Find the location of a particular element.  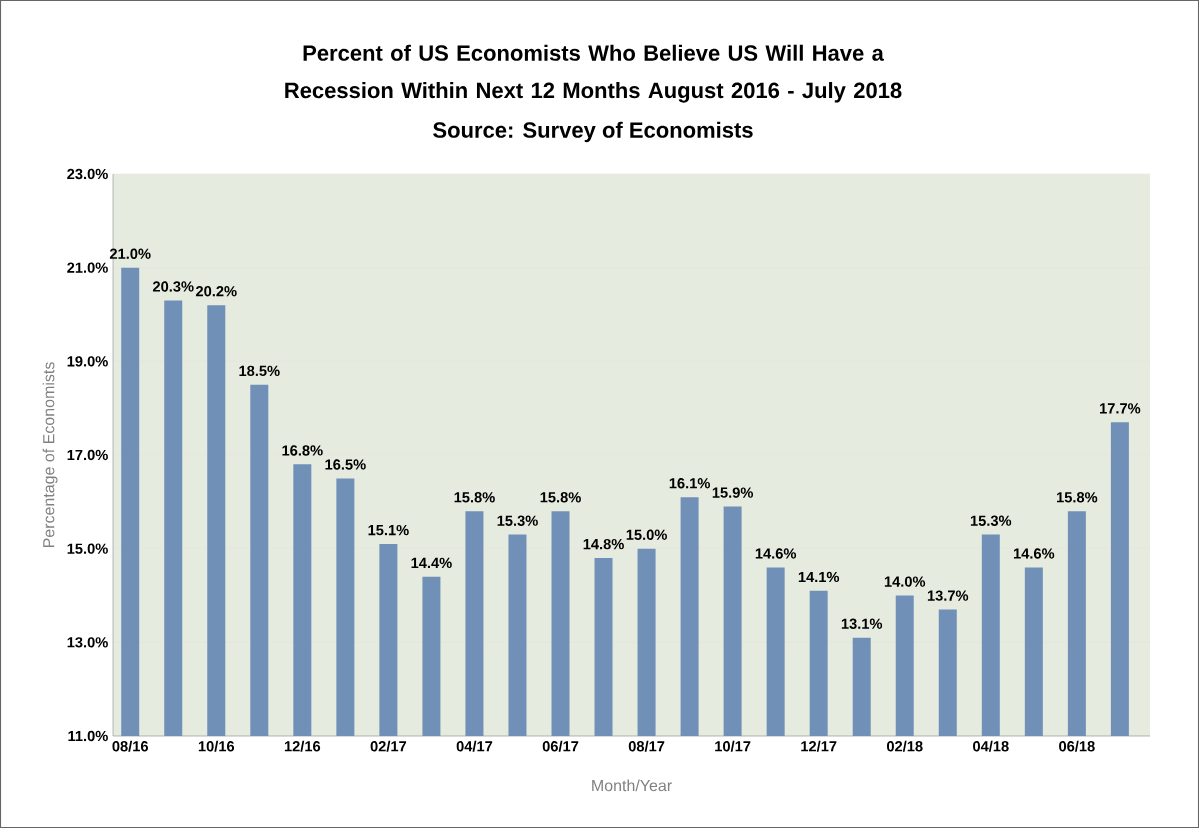

x-tick-label: 02/17 is located at coordinates (388, 746).